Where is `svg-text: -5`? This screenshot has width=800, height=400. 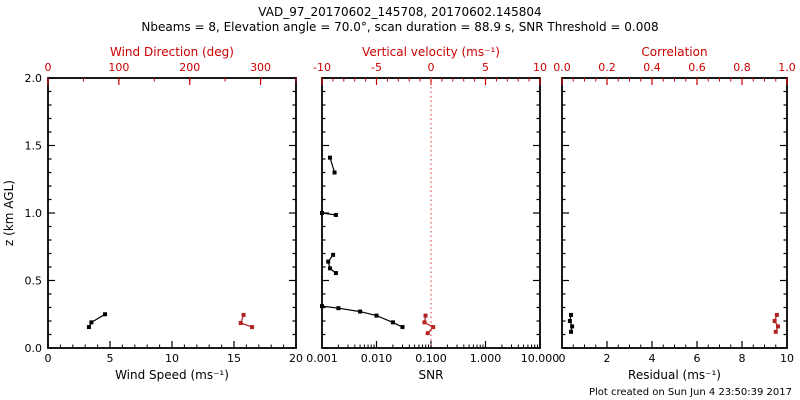
svg-text: -5 is located at coordinates (376, 67).